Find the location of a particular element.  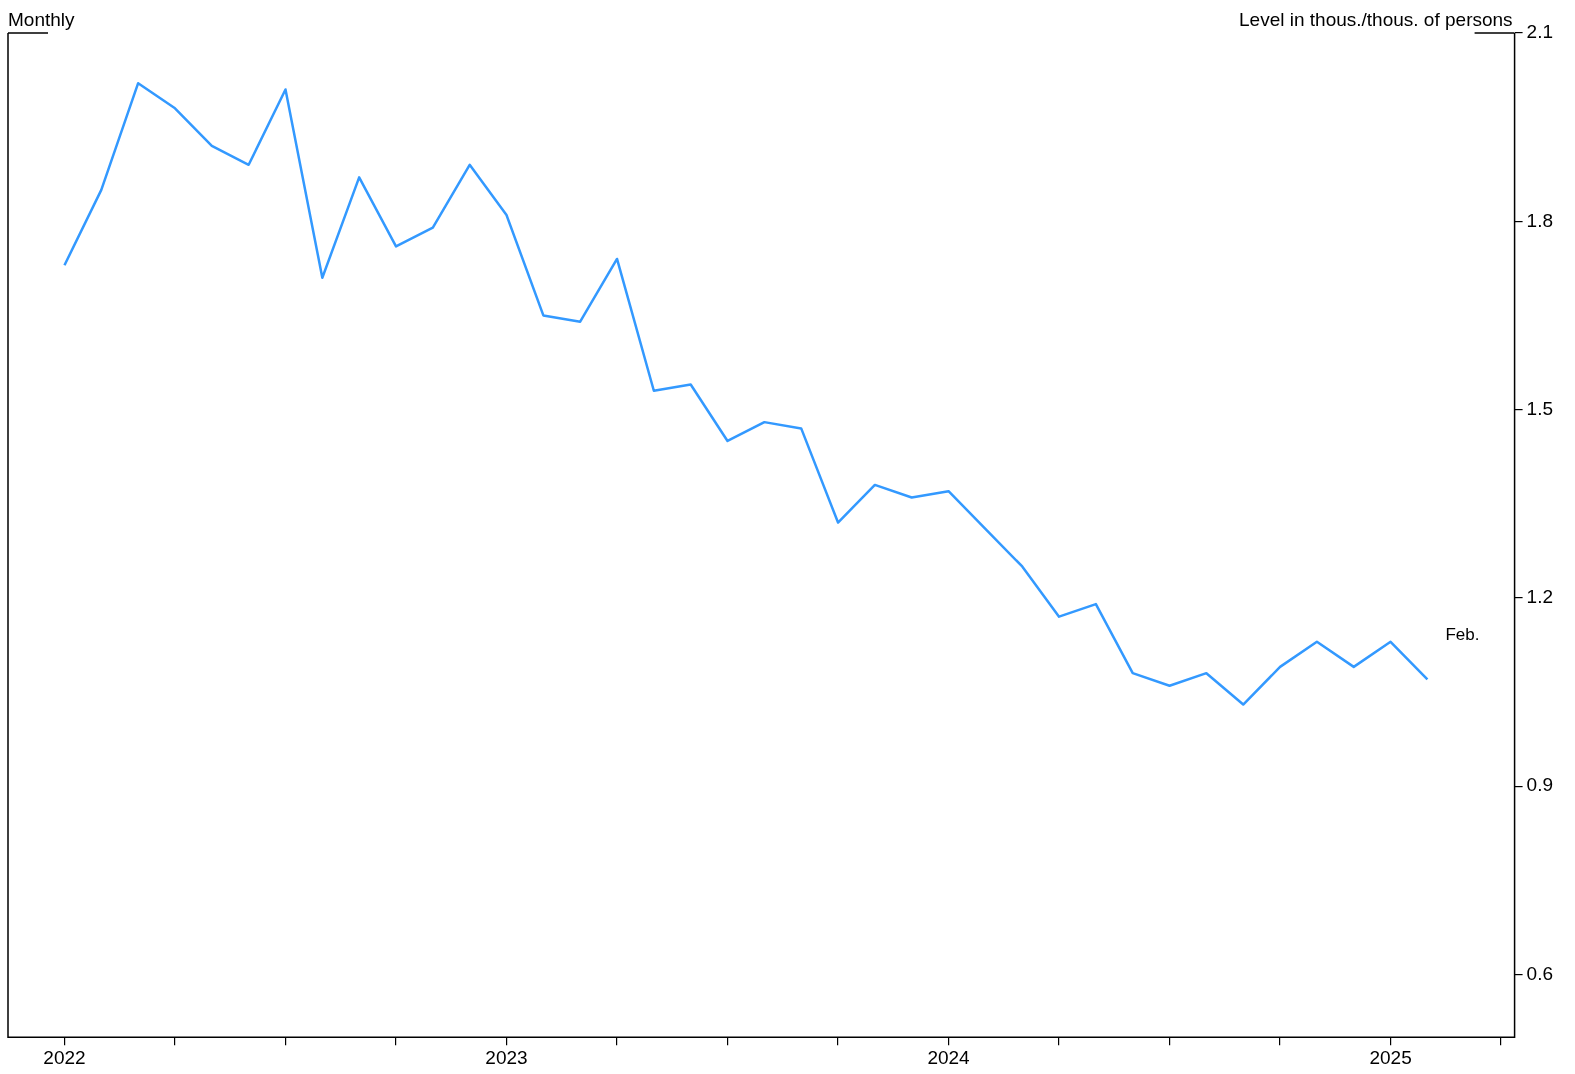

y-tick-label: 1.5 is located at coordinates (1540, 408).